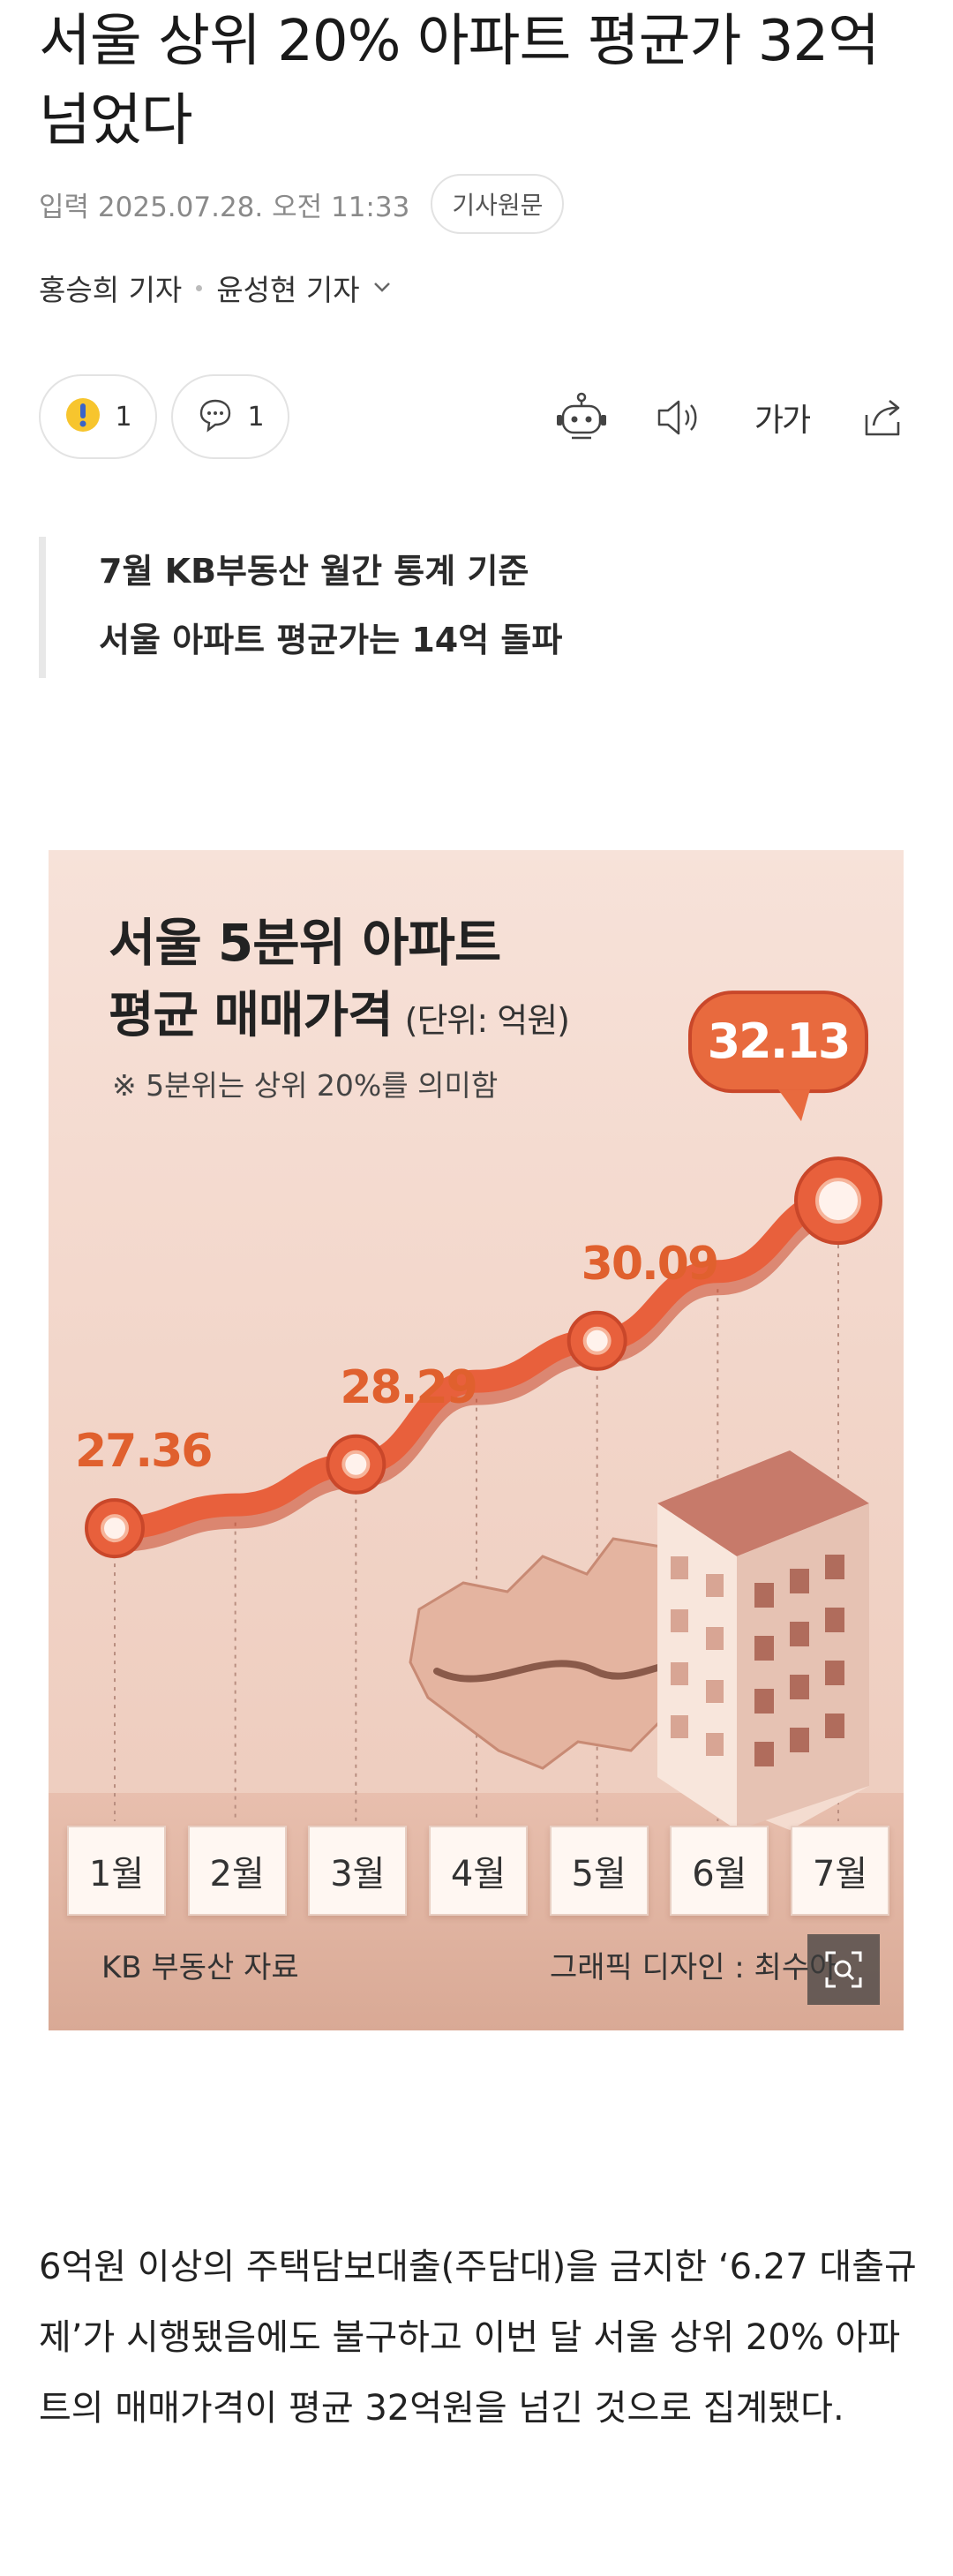 The image size is (953, 2576). What do you see at coordinates (200, 1968) in the screenshot?
I see `graphic-source: KB 부동산 자료` at bounding box center [200, 1968].